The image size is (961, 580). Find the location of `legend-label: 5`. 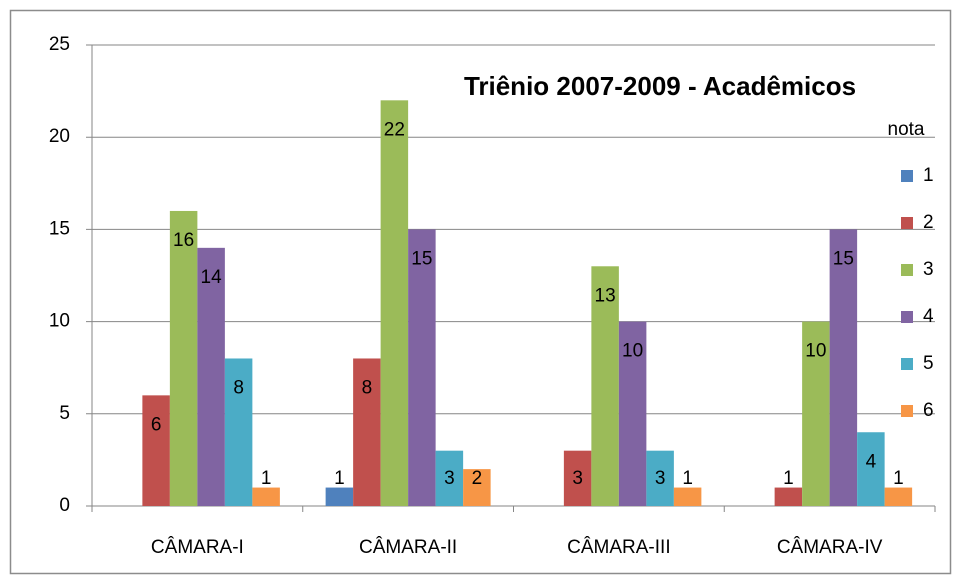

legend-label: 5 is located at coordinates (928, 363).